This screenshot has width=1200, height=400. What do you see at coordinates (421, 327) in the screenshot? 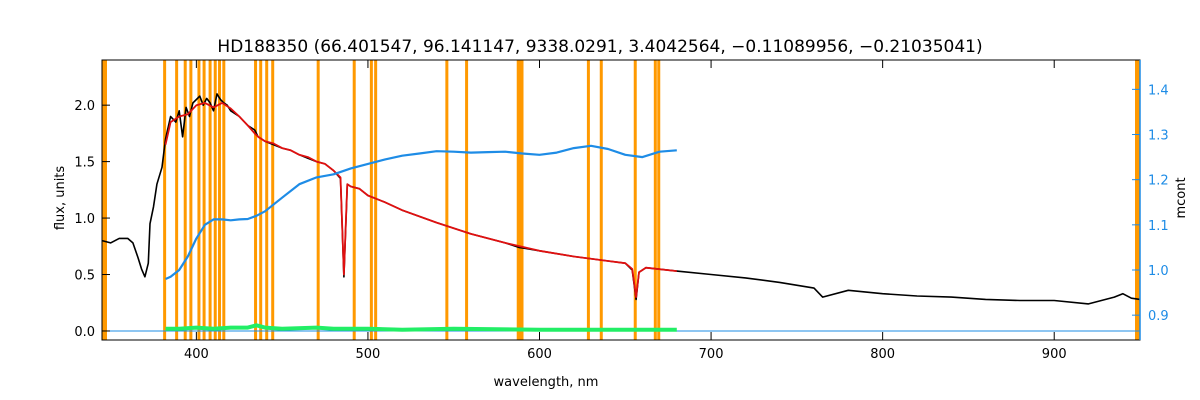
I see `residual-series-line` at bounding box center [421, 327].